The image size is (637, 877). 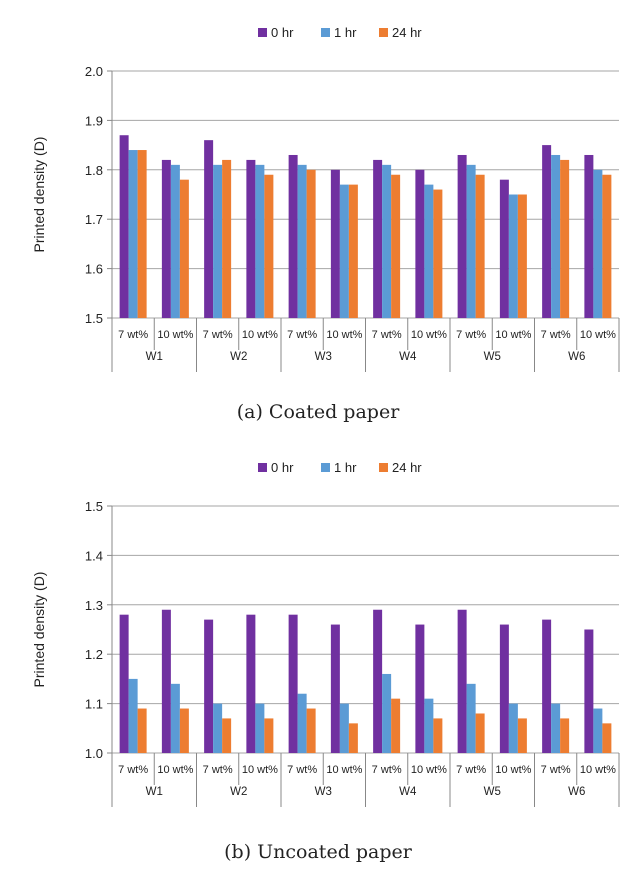 I want to click on x-group-label: W5, so click(x=492, y=792).